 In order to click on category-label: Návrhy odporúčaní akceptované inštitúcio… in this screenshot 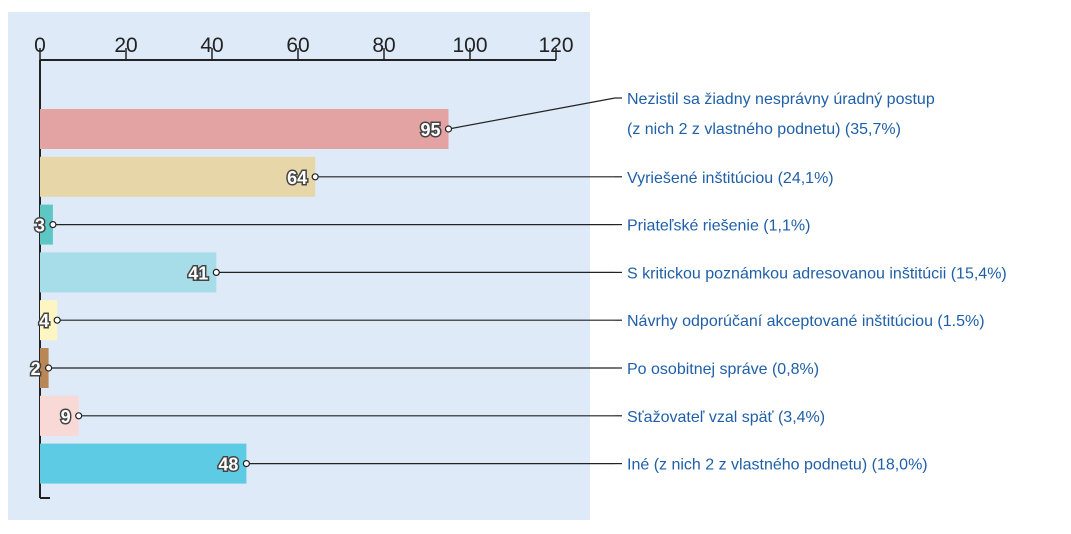, I will do `click(806, 321)`.